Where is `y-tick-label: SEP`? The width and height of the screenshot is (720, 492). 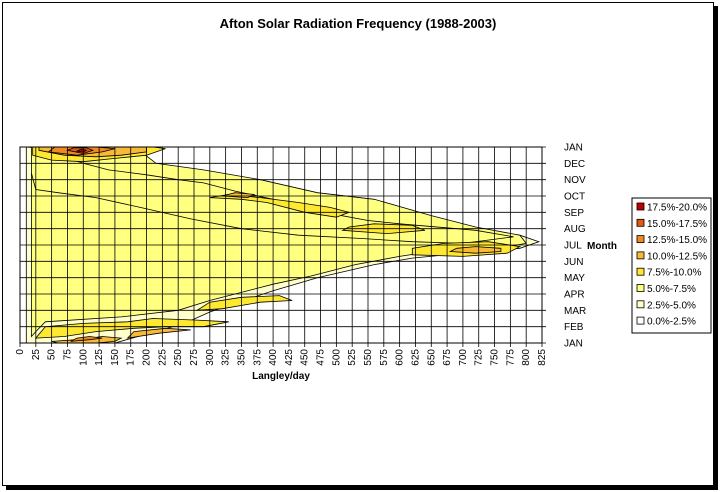 y-tick-label: SEP is located at coordinates (574, 213).